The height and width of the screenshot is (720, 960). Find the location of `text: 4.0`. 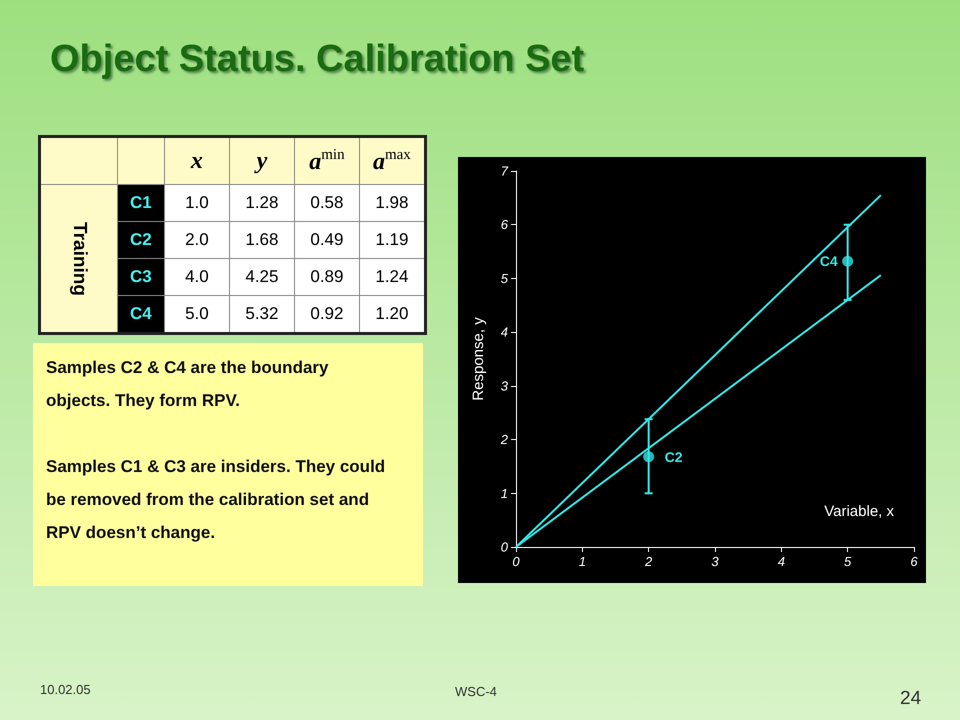

text: 4.0 is located at coordinates (197, 276).